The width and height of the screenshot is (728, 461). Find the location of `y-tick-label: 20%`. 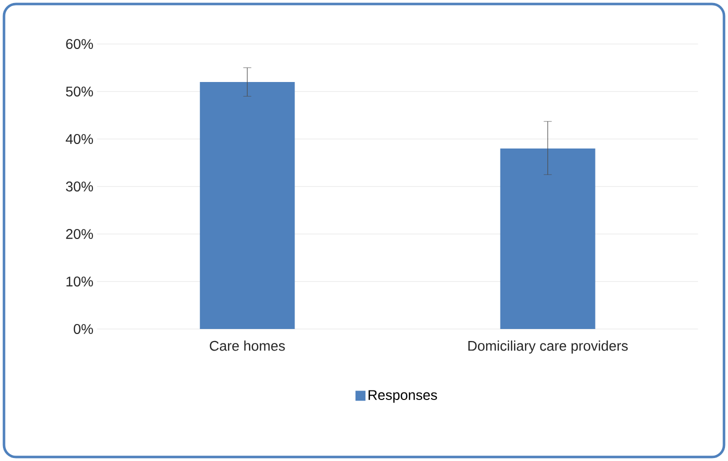

y-tick-label: 20% is located at coordinates (79, 234).